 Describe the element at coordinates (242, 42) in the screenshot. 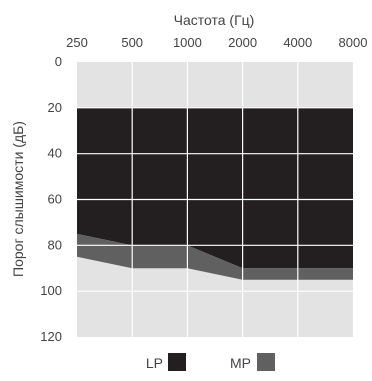

I see `x-tick-label: 2000` at that location.